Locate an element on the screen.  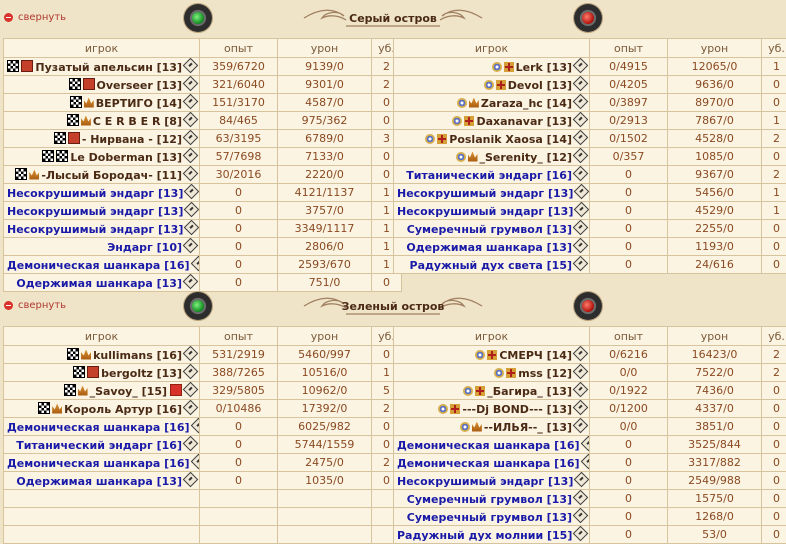
player-name-link: bergoltz [13] is located at coordinates (141, 373).